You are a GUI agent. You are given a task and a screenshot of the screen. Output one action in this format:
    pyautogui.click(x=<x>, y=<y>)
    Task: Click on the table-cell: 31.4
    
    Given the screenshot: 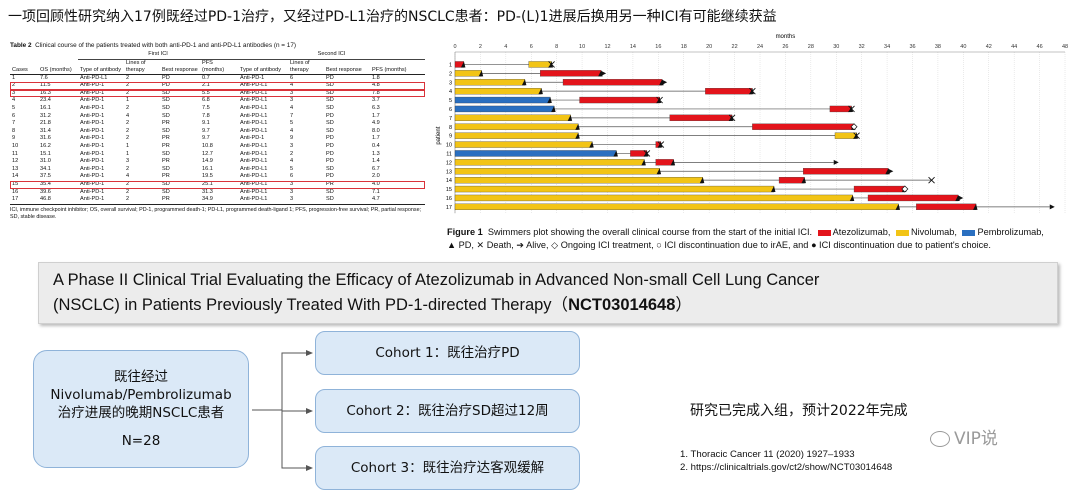 What is the action you would take?
    pyautogui.click(x=45, y=130)
    